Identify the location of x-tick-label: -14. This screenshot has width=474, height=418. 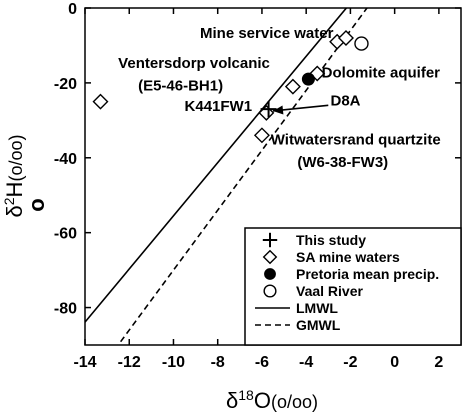
(84, 362).